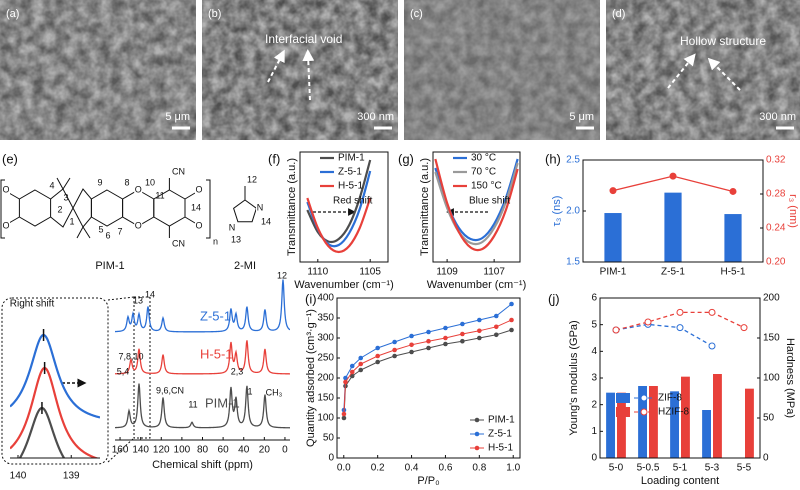  Describe the element at coordinates (182, 450) in the screenshot. I see `x-tick-label: 100` at that location.